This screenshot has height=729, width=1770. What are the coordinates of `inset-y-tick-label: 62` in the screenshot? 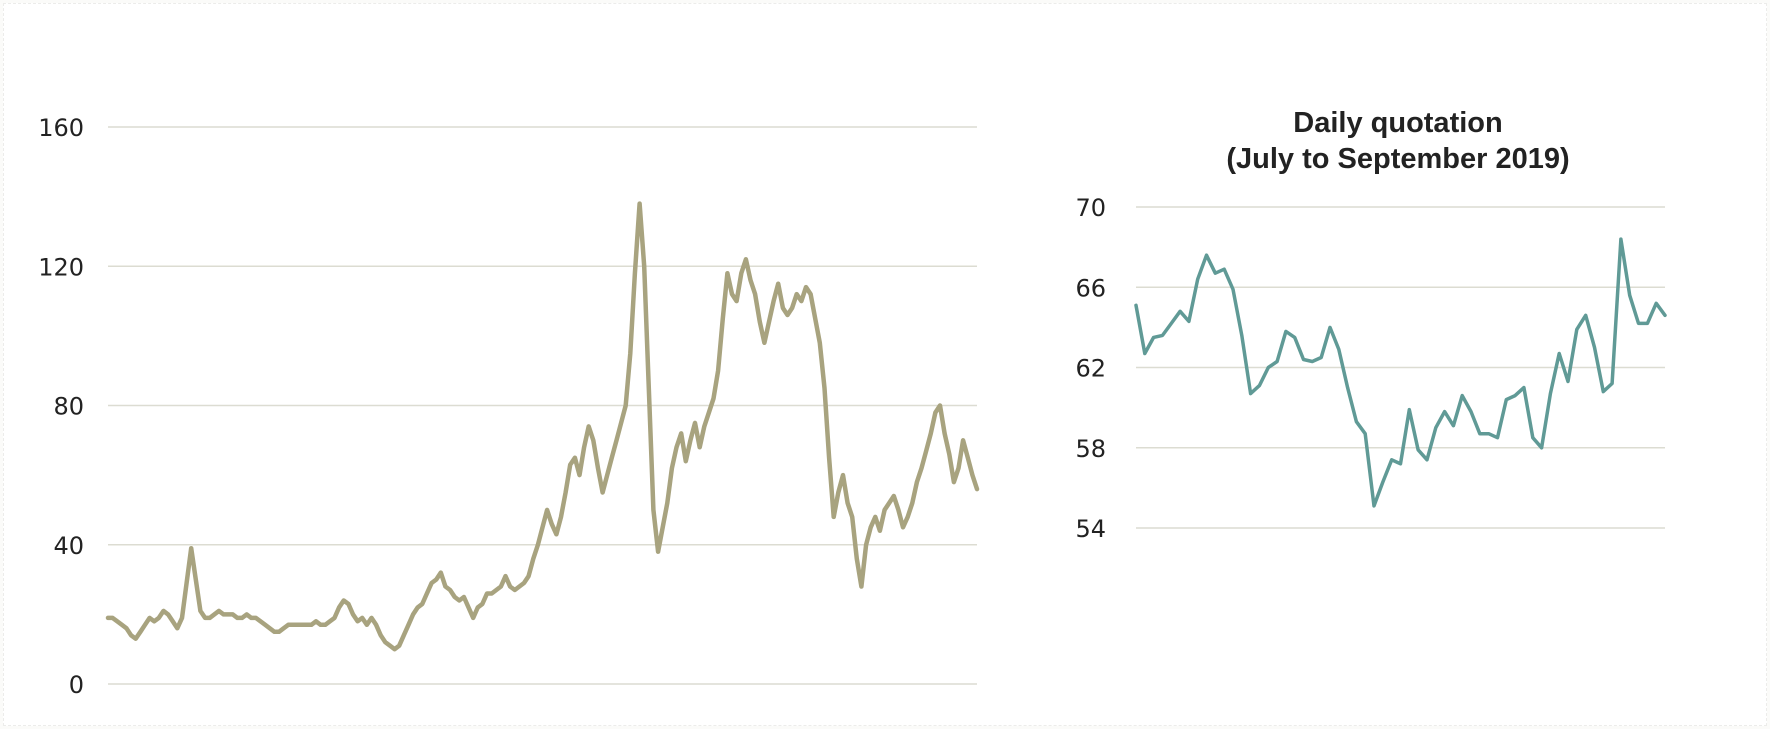 It's located at (1090, 369).